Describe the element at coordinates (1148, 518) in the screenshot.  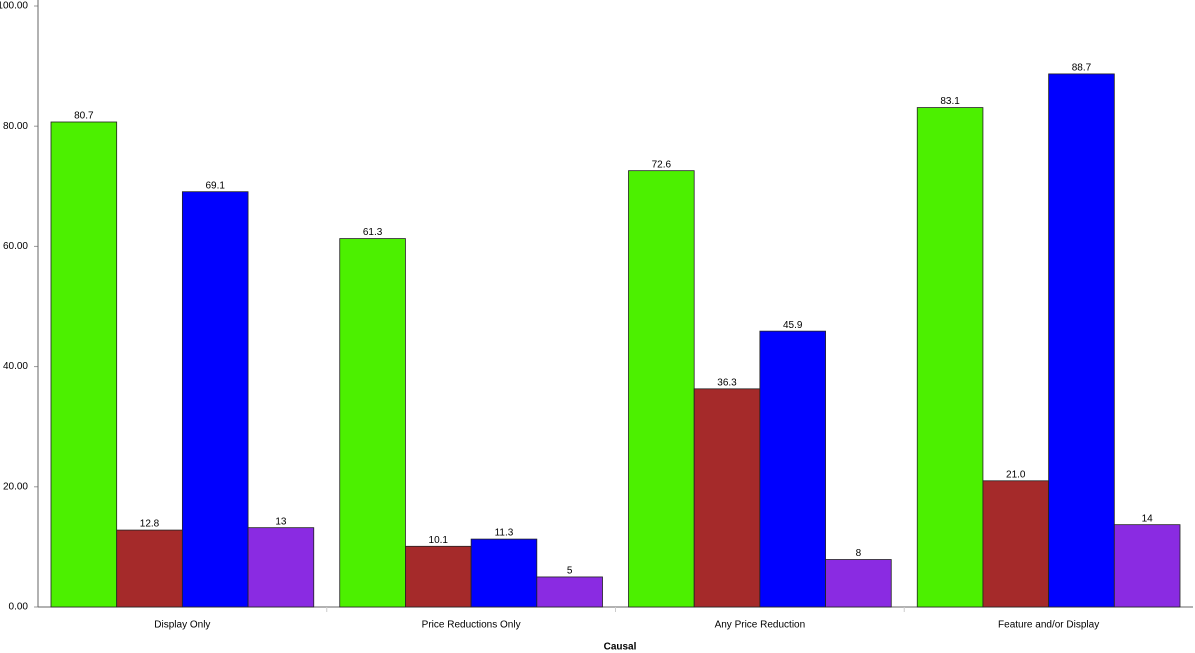
I see `data-label: 14` at that location.